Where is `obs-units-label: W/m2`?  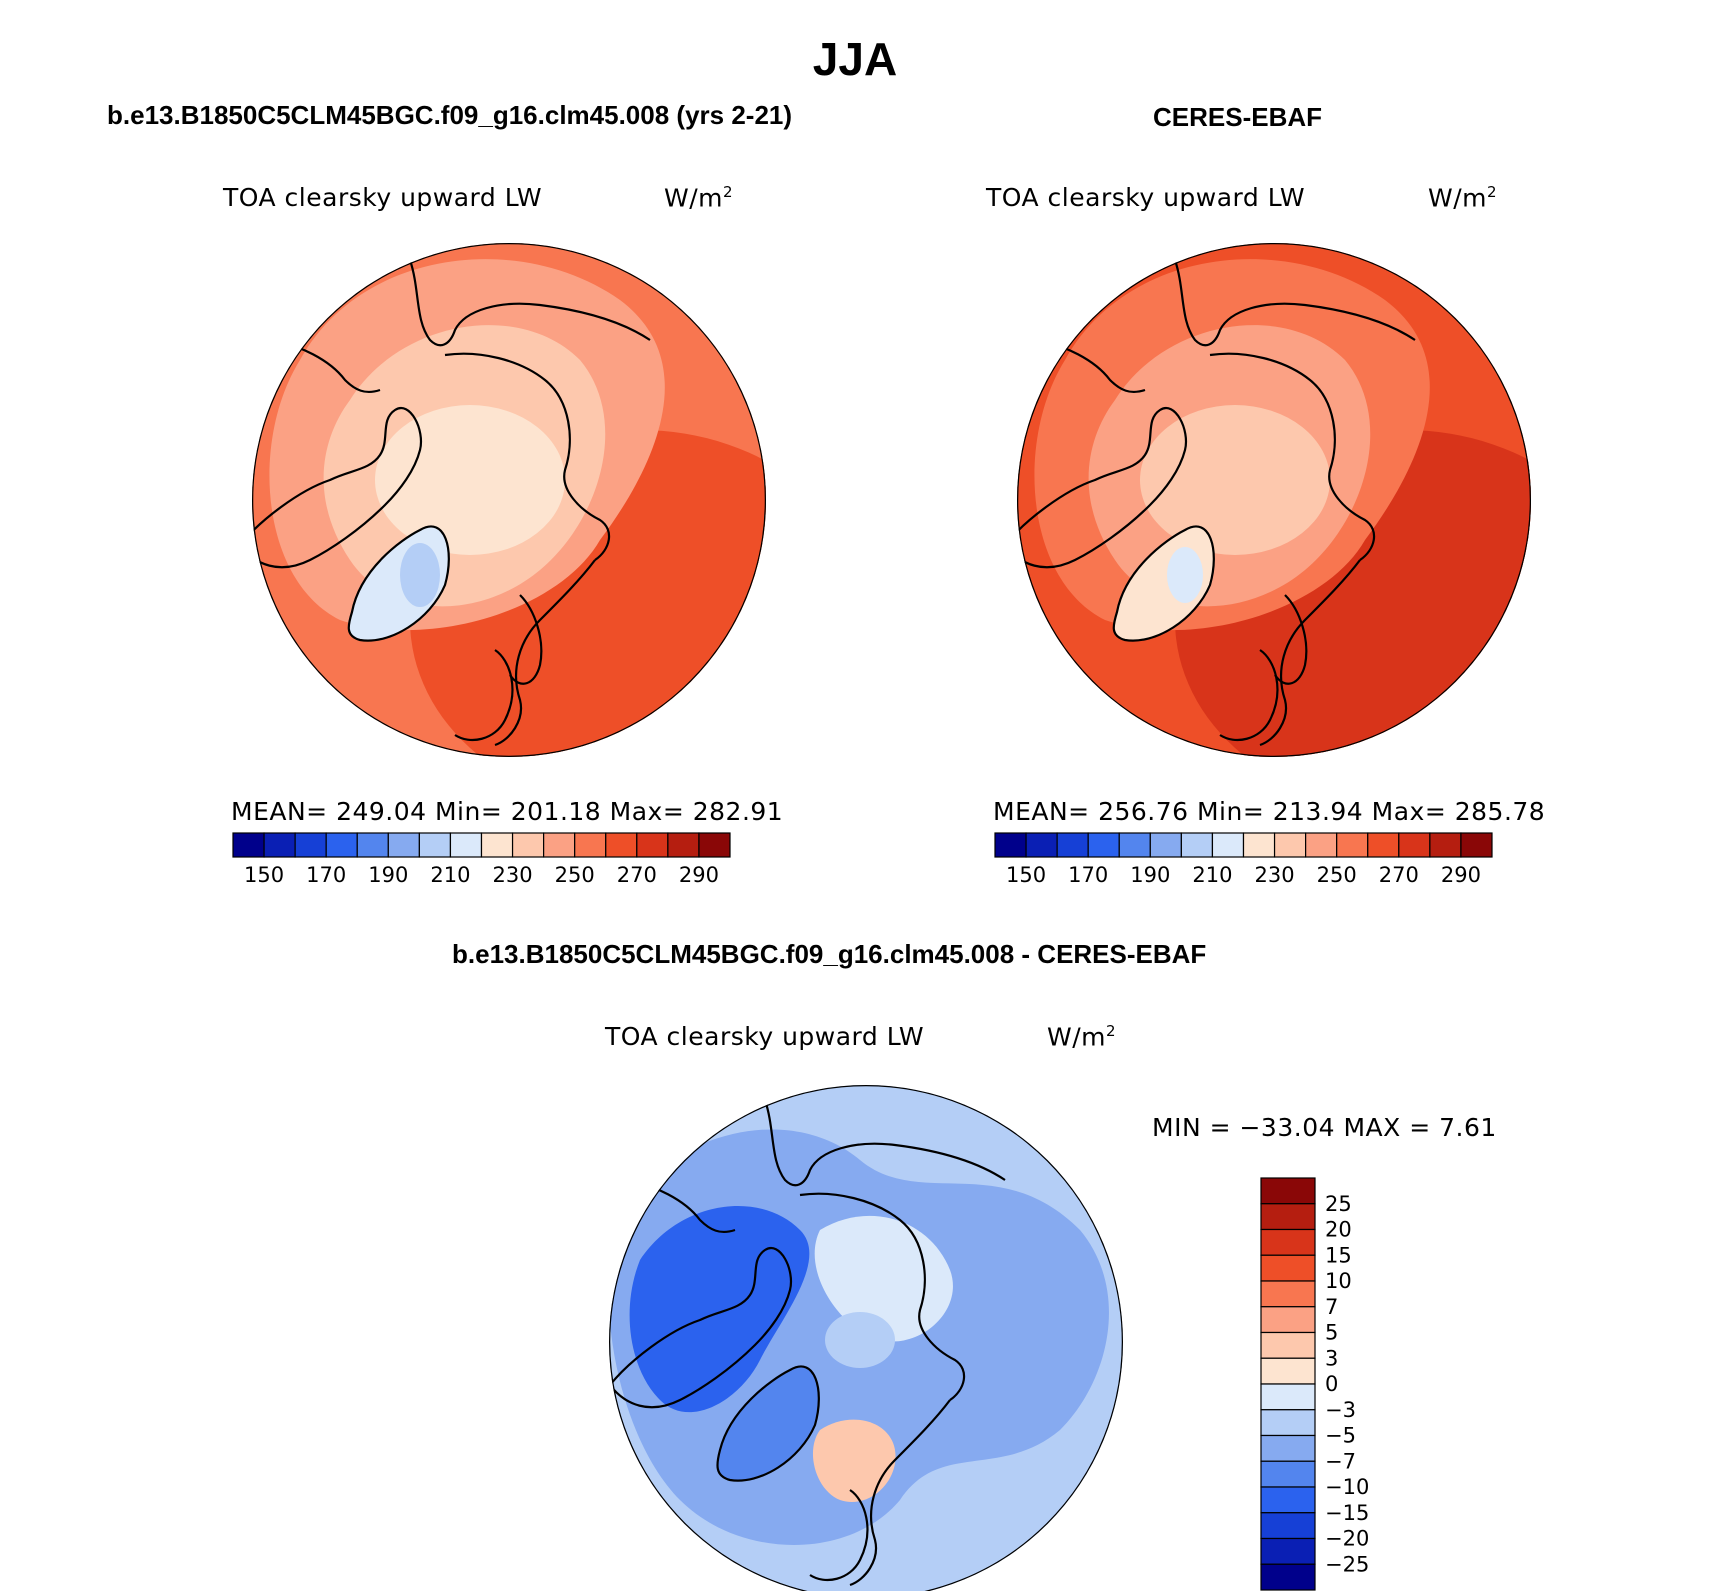 obs-units-label: W/m2 is located at coordinates (1463, 198).